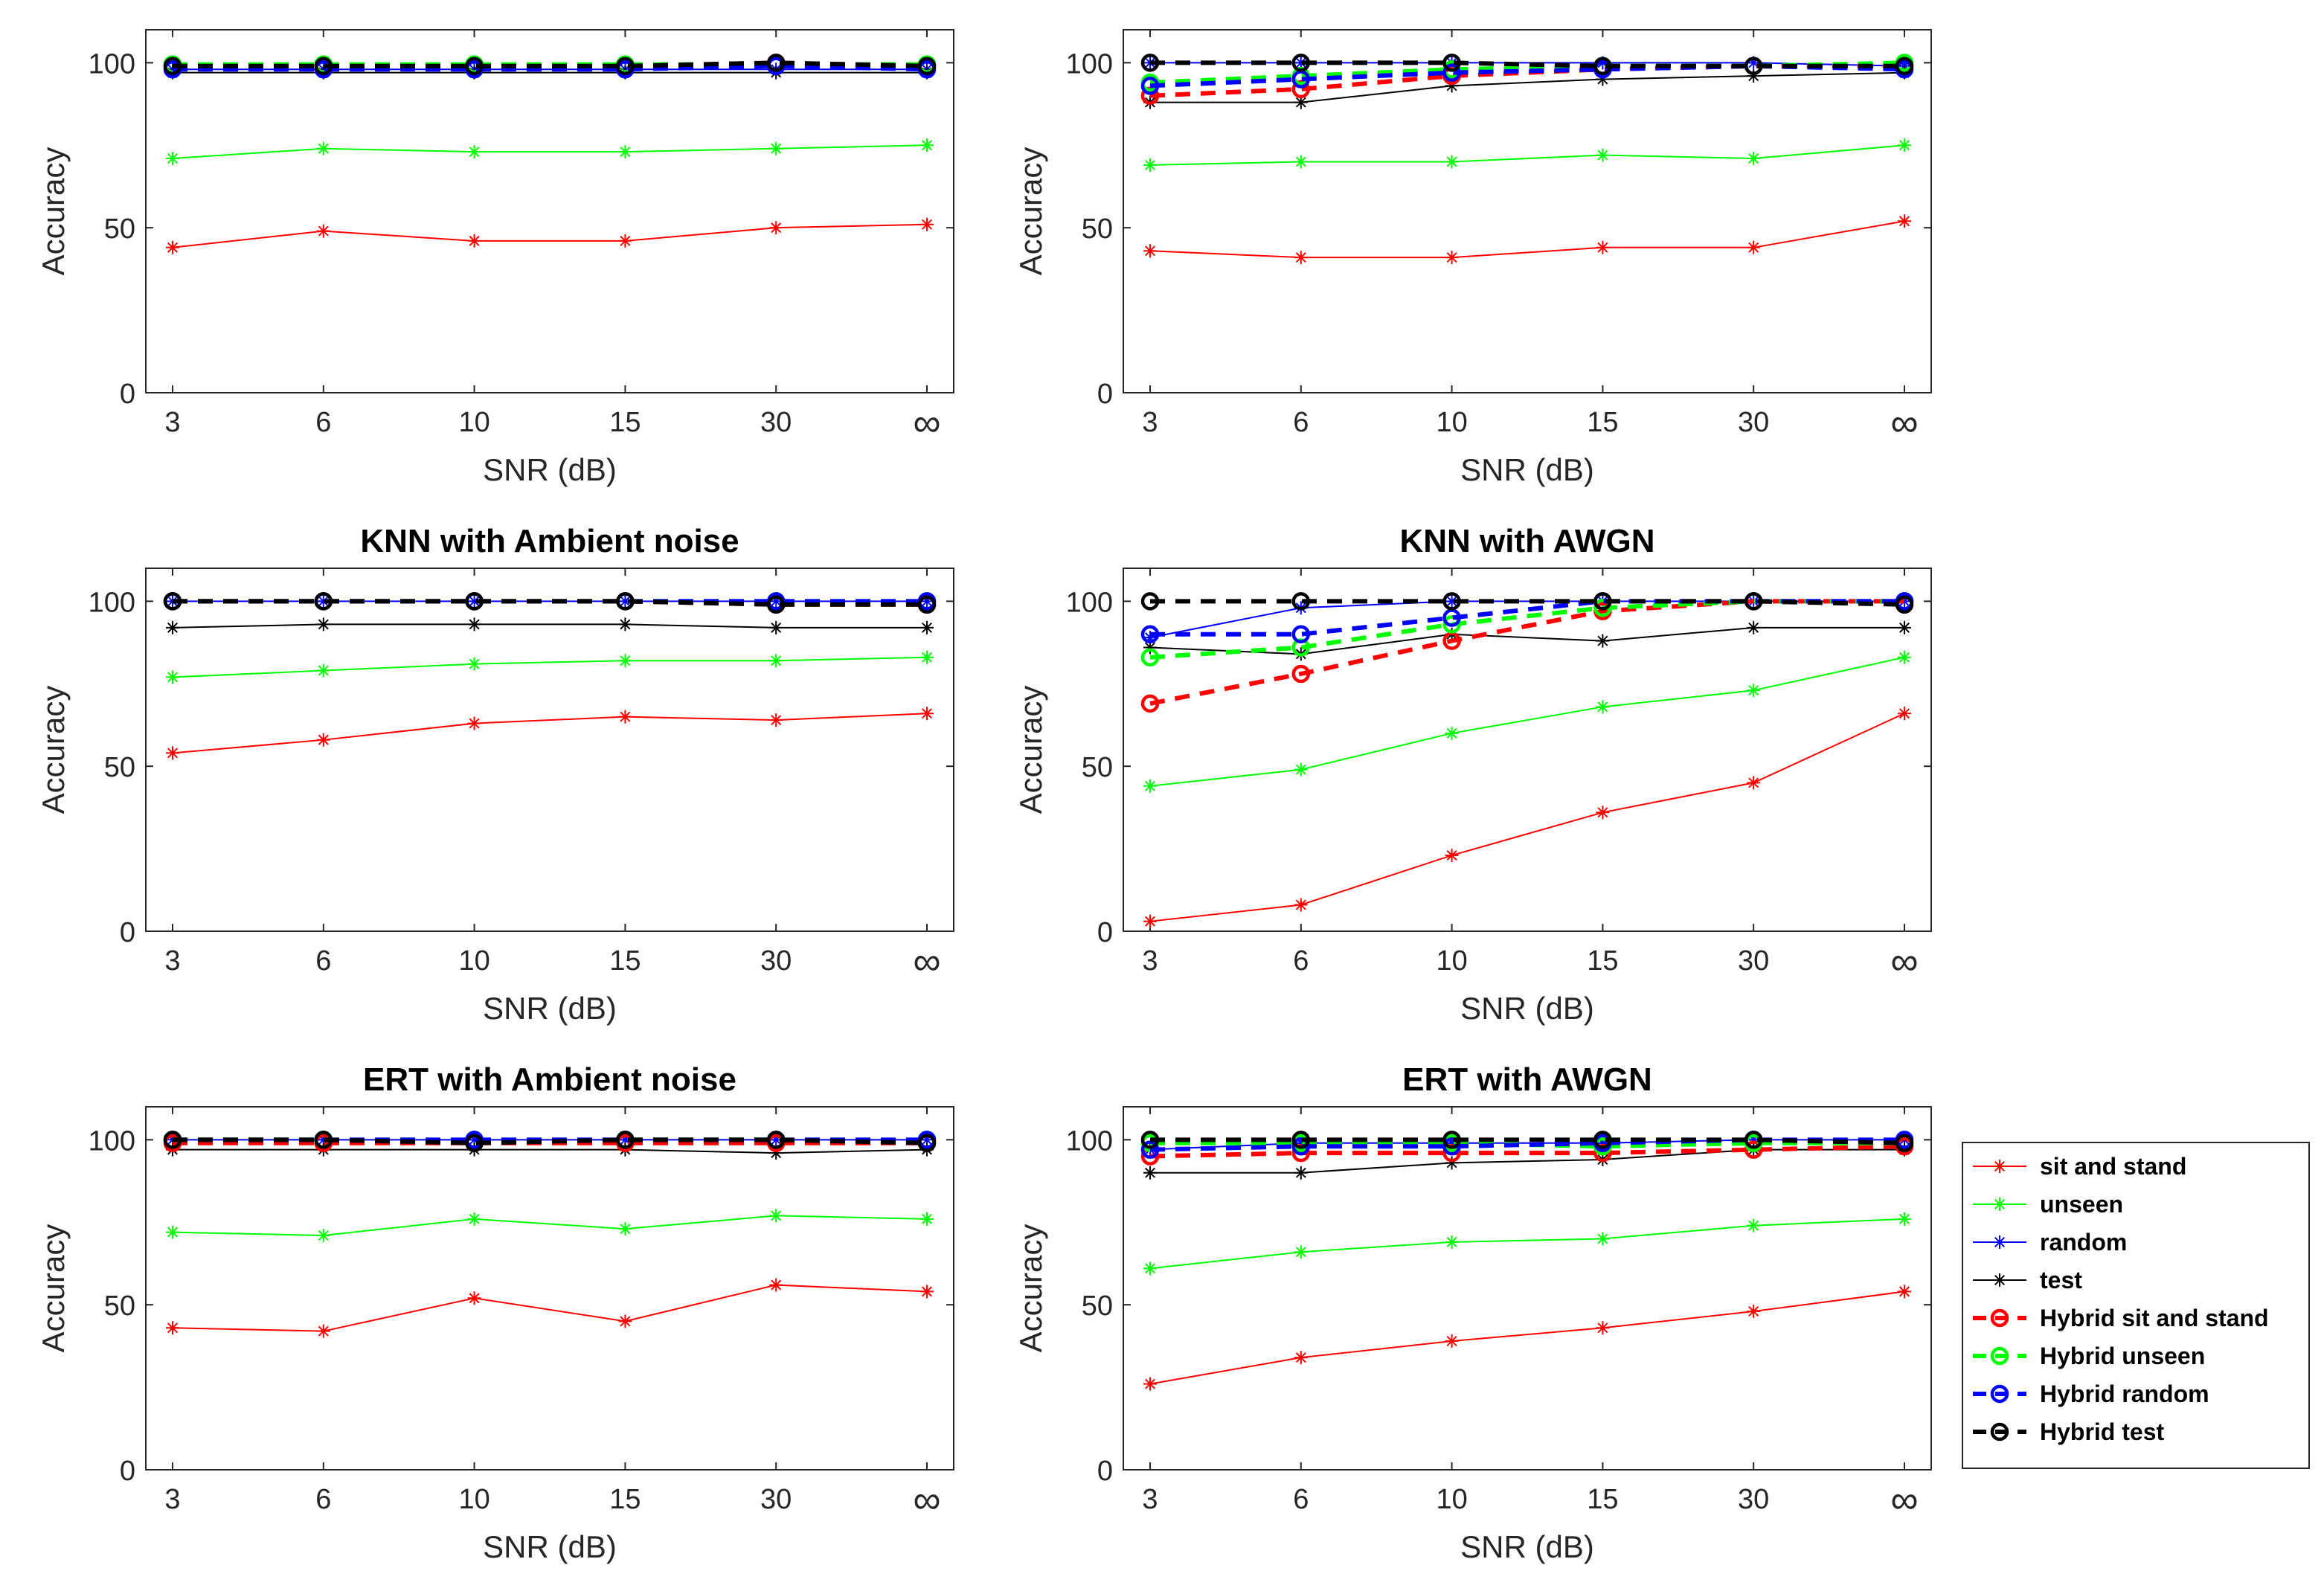  Describe the element at coordinates (1753, 422) in the screenshot. I see `x-tick-label: 30` at that location.